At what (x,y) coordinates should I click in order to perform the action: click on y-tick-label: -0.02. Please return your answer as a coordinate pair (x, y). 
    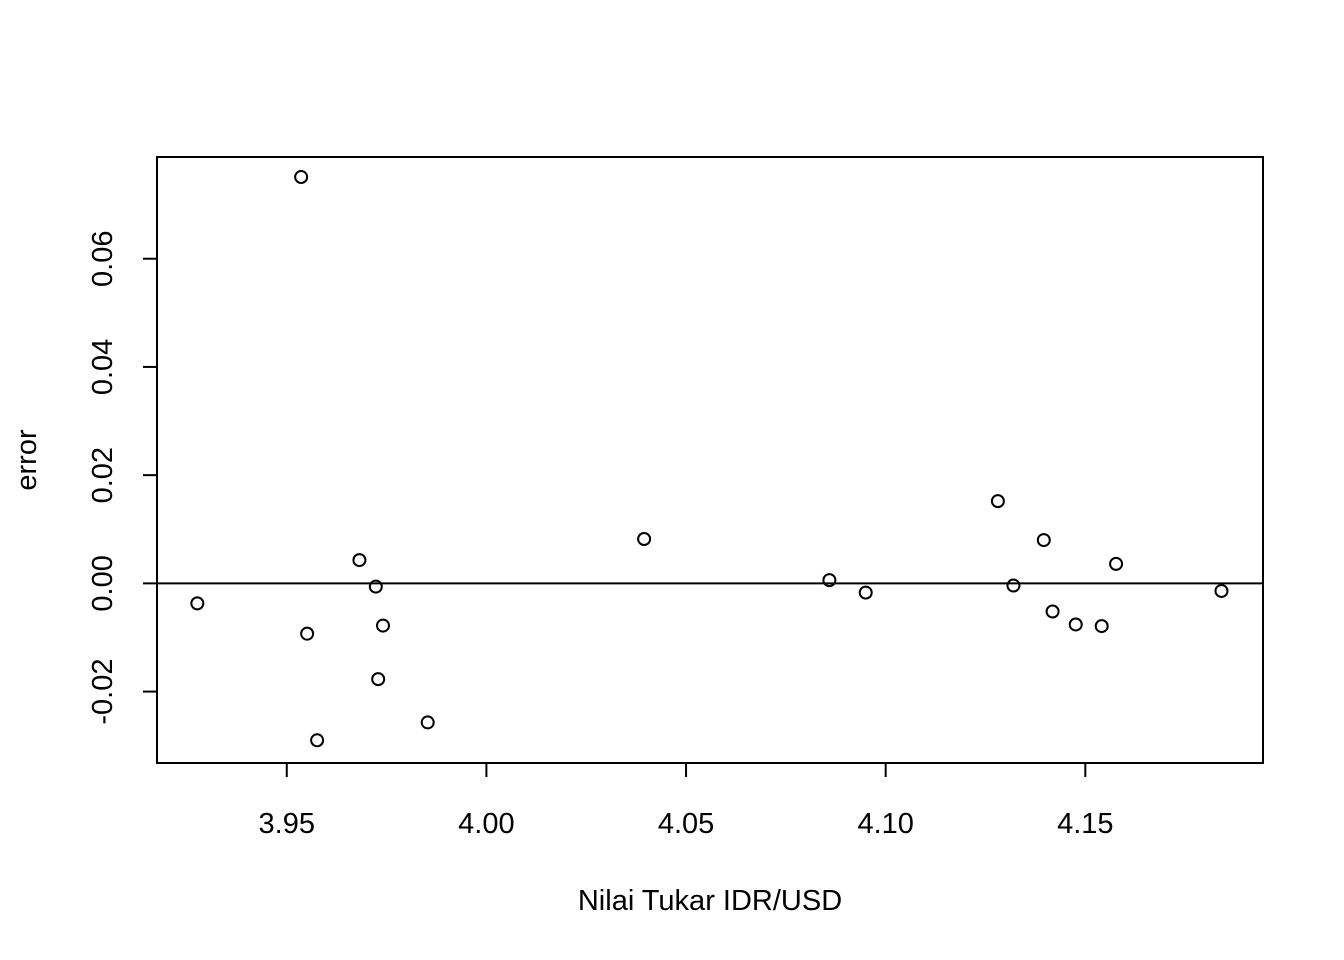
    Looking at the image, I should click on (103, 692).